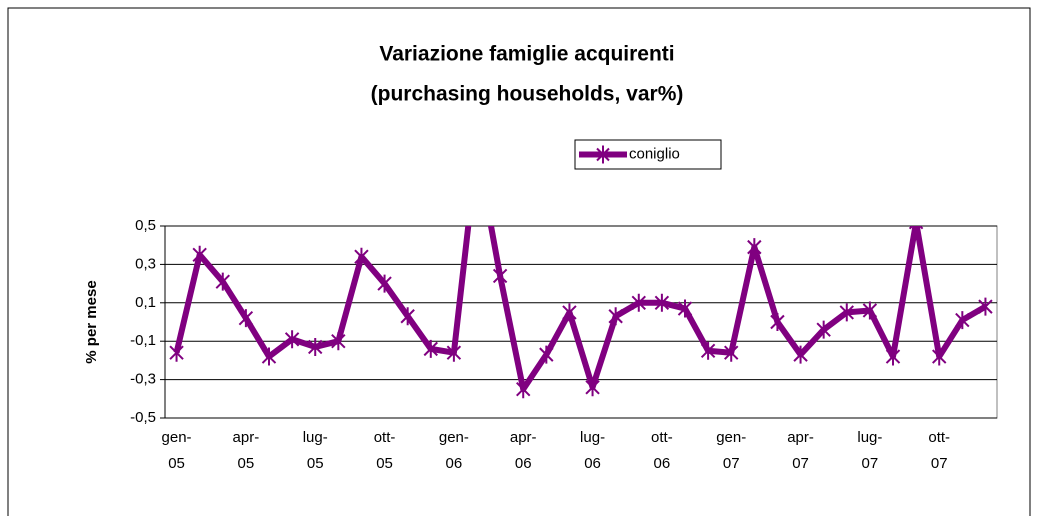  Describe the element at coordinates (800, 450) in the screenshot. I see `x-tick-label: apr-07` at that location.